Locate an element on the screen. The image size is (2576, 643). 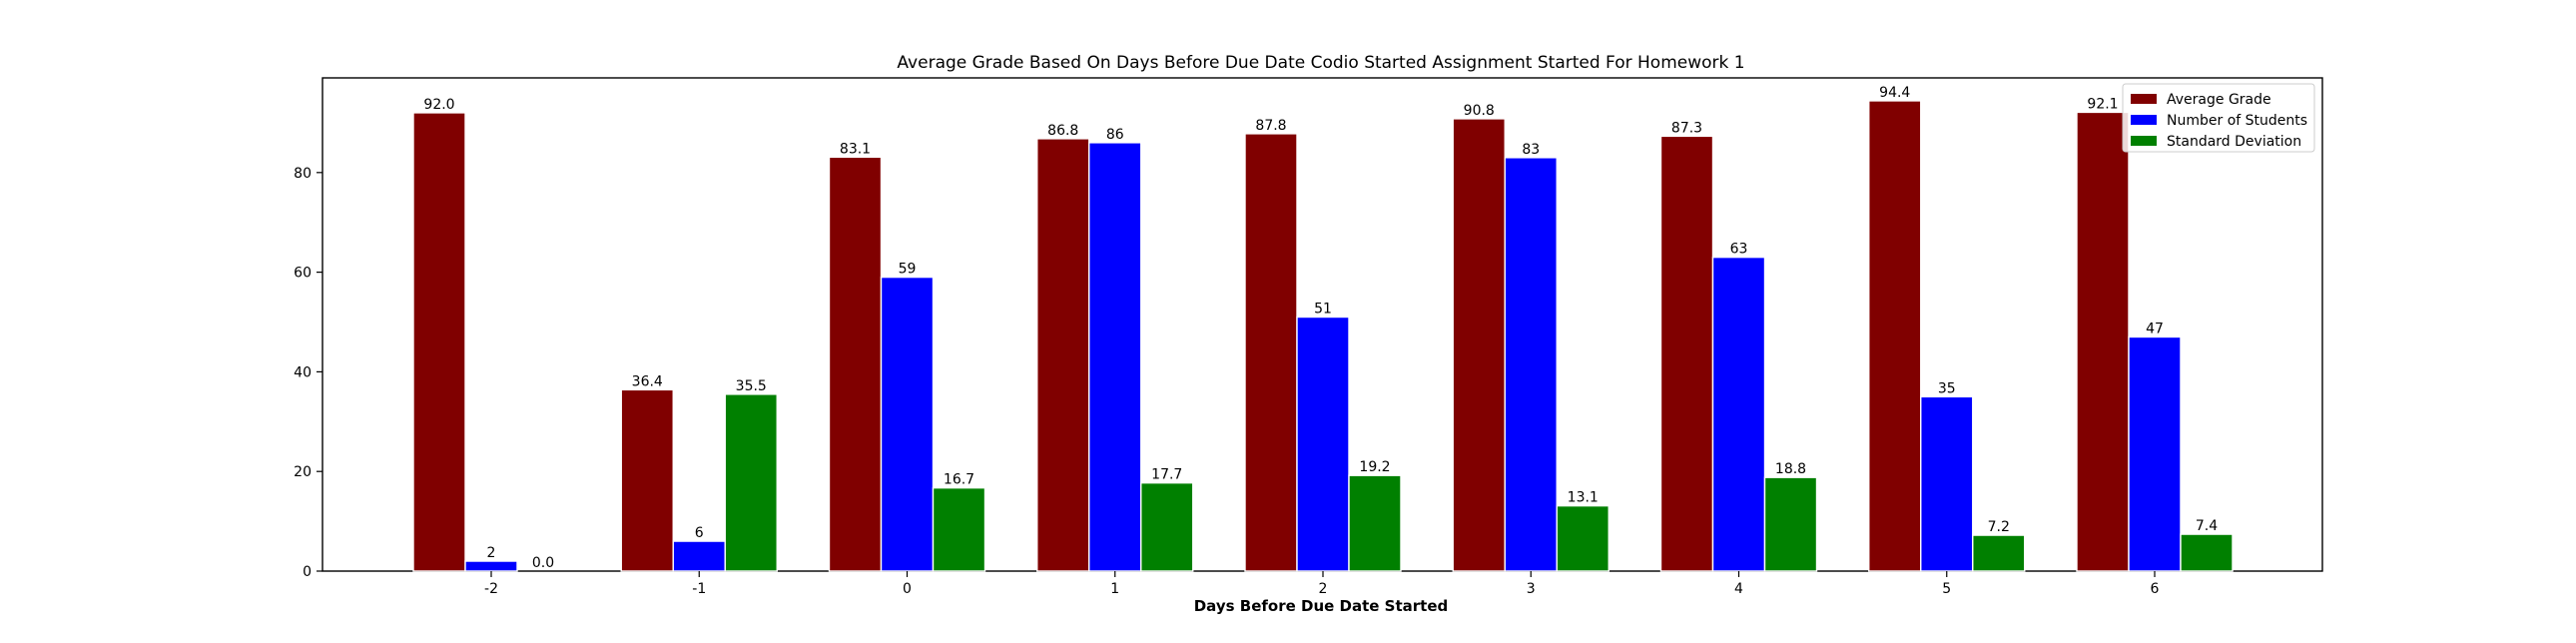
bar-value-label: 90.8 is located at coordinates (1479, 111).